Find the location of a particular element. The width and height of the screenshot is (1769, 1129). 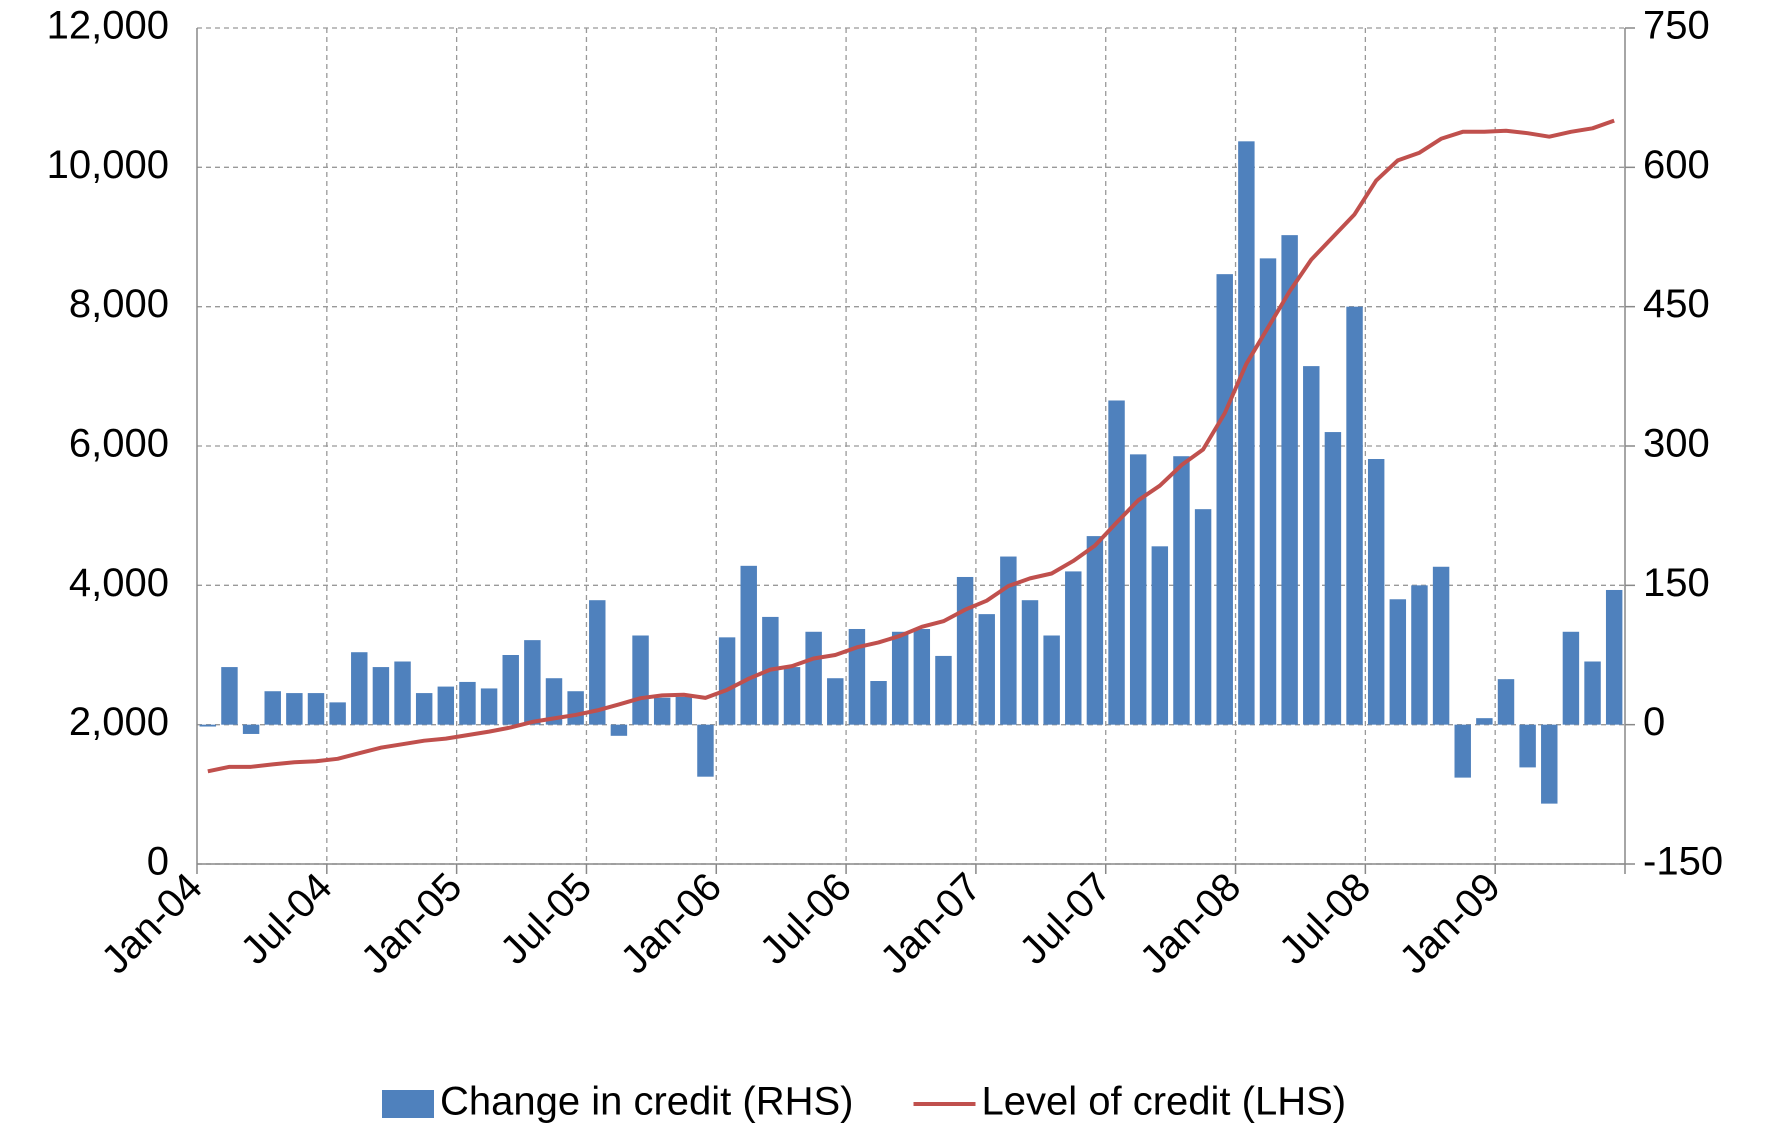

x-tick-label: Jan-07 is located at coordinates (931, 924).